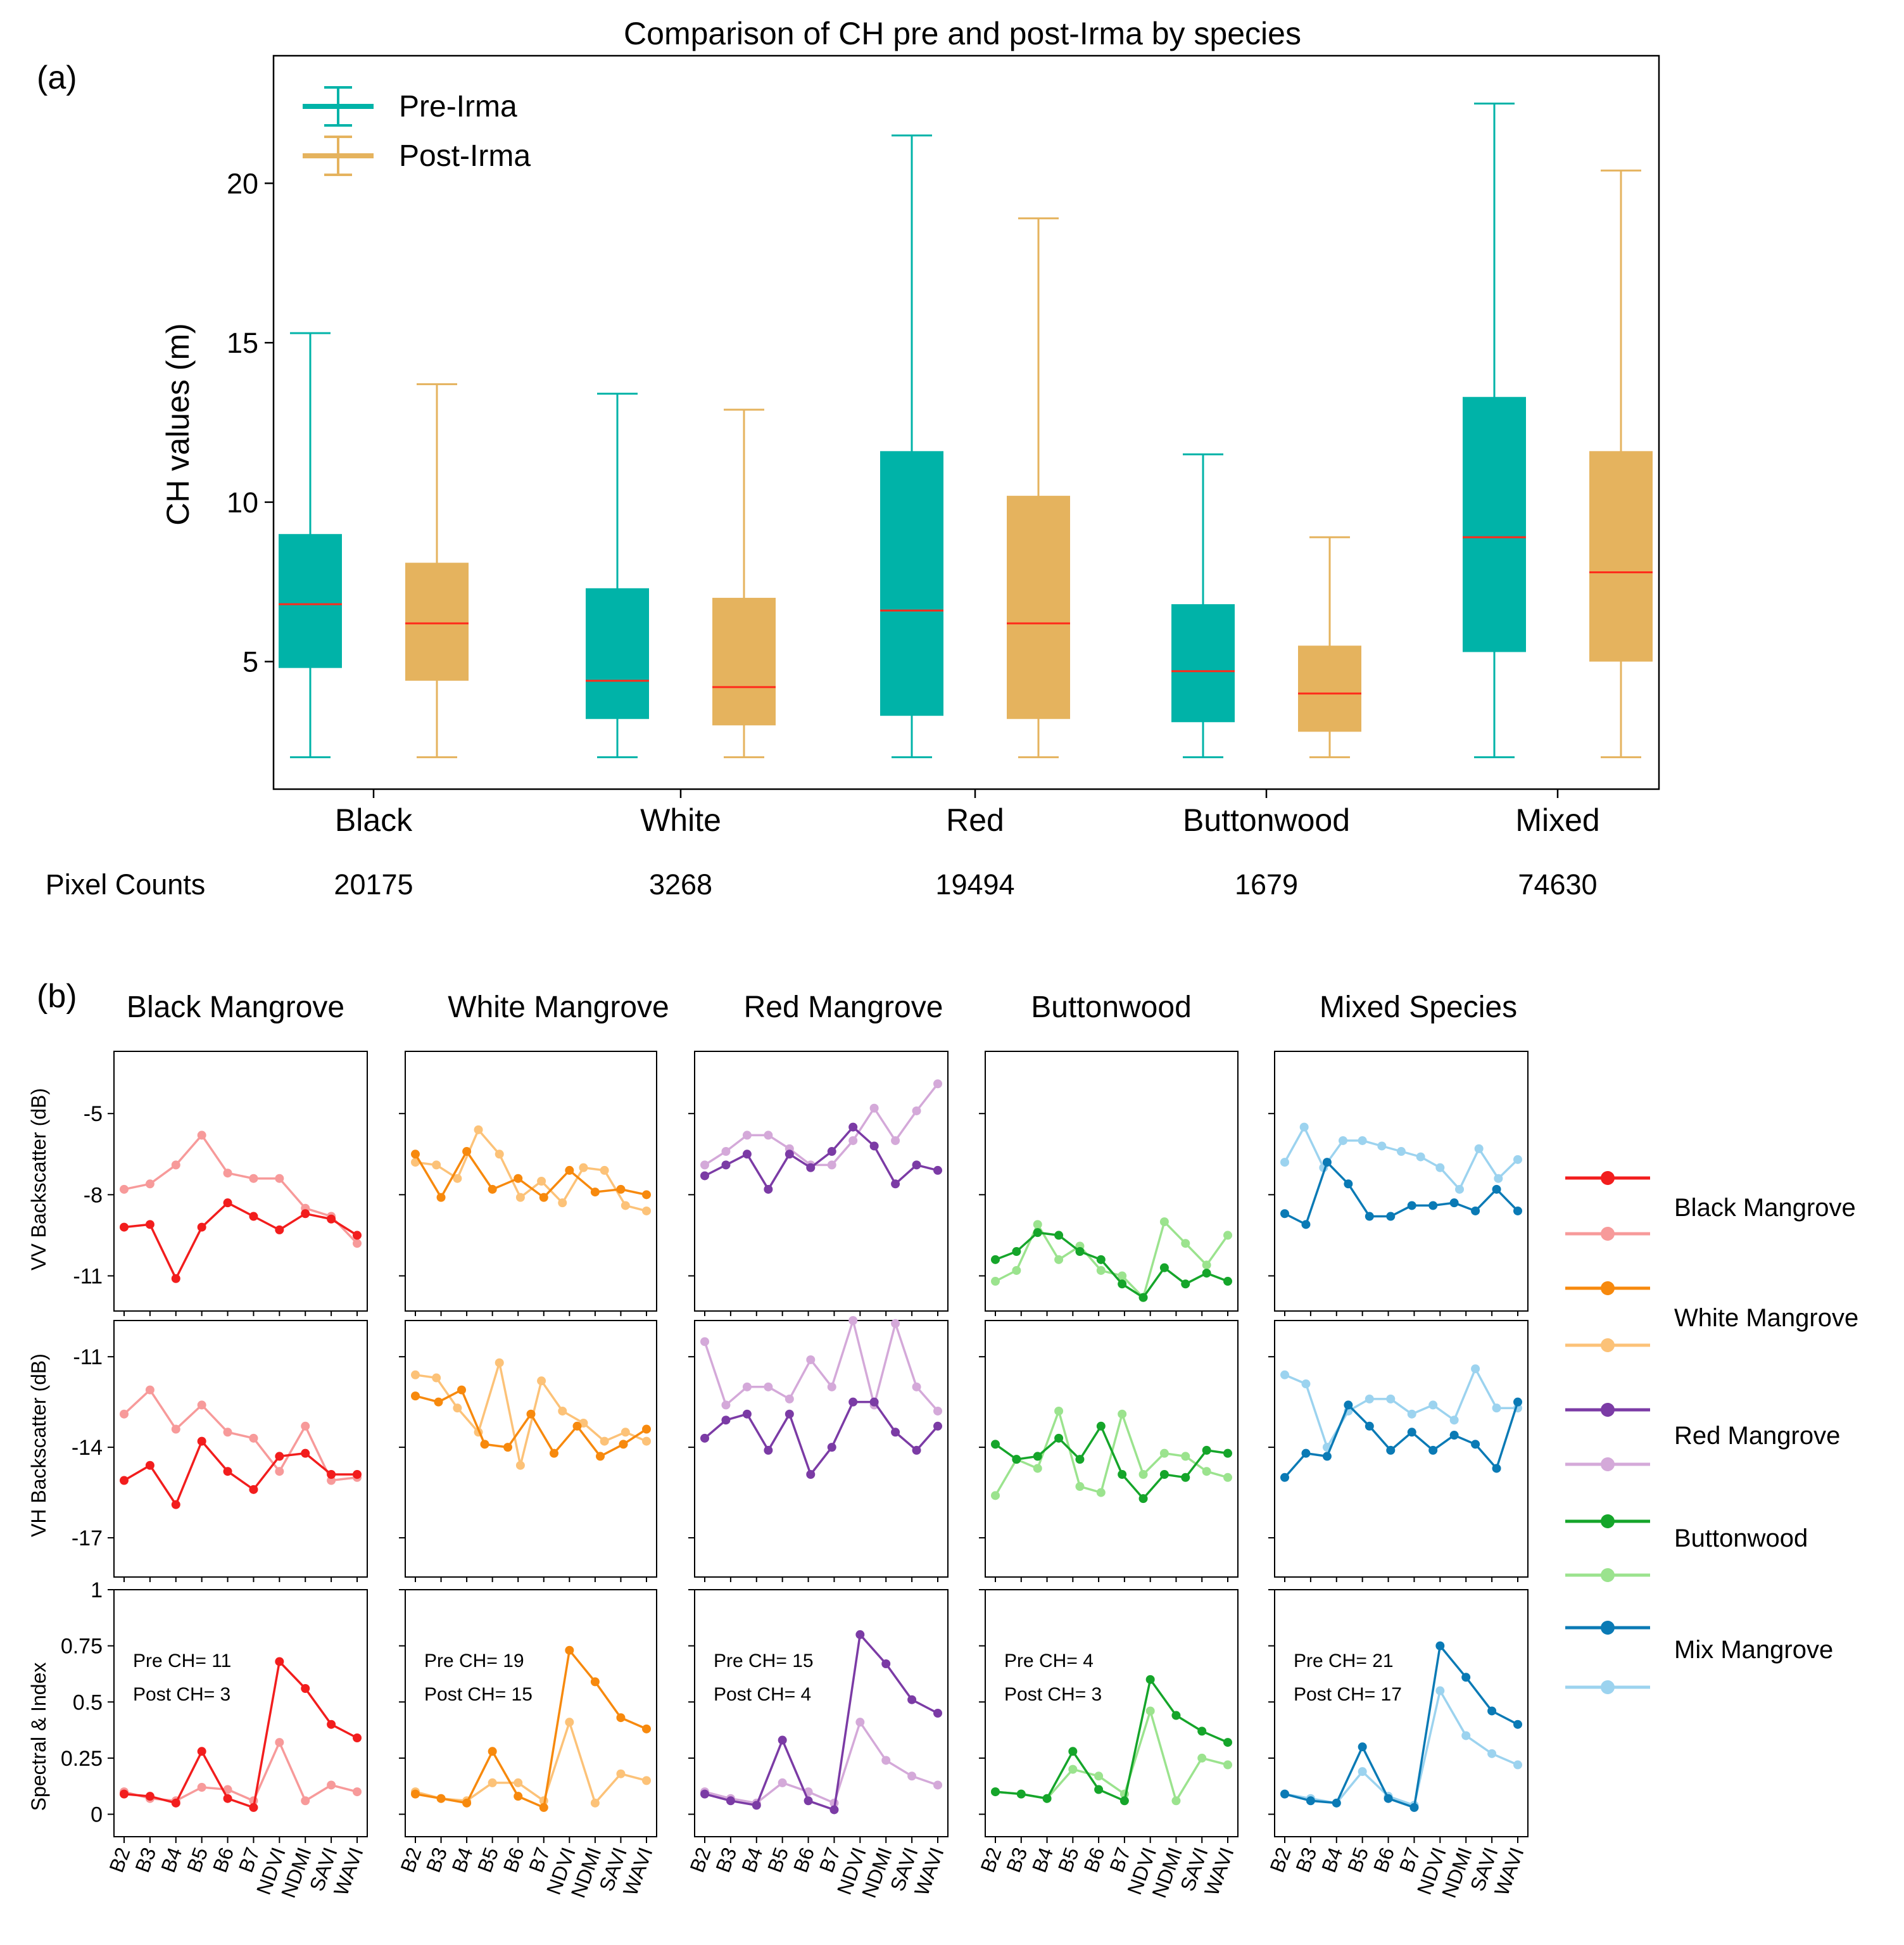 This screenshot has width=1904, height=1945. I want to click on pixel-count-white: 3268, so click(680, 885).